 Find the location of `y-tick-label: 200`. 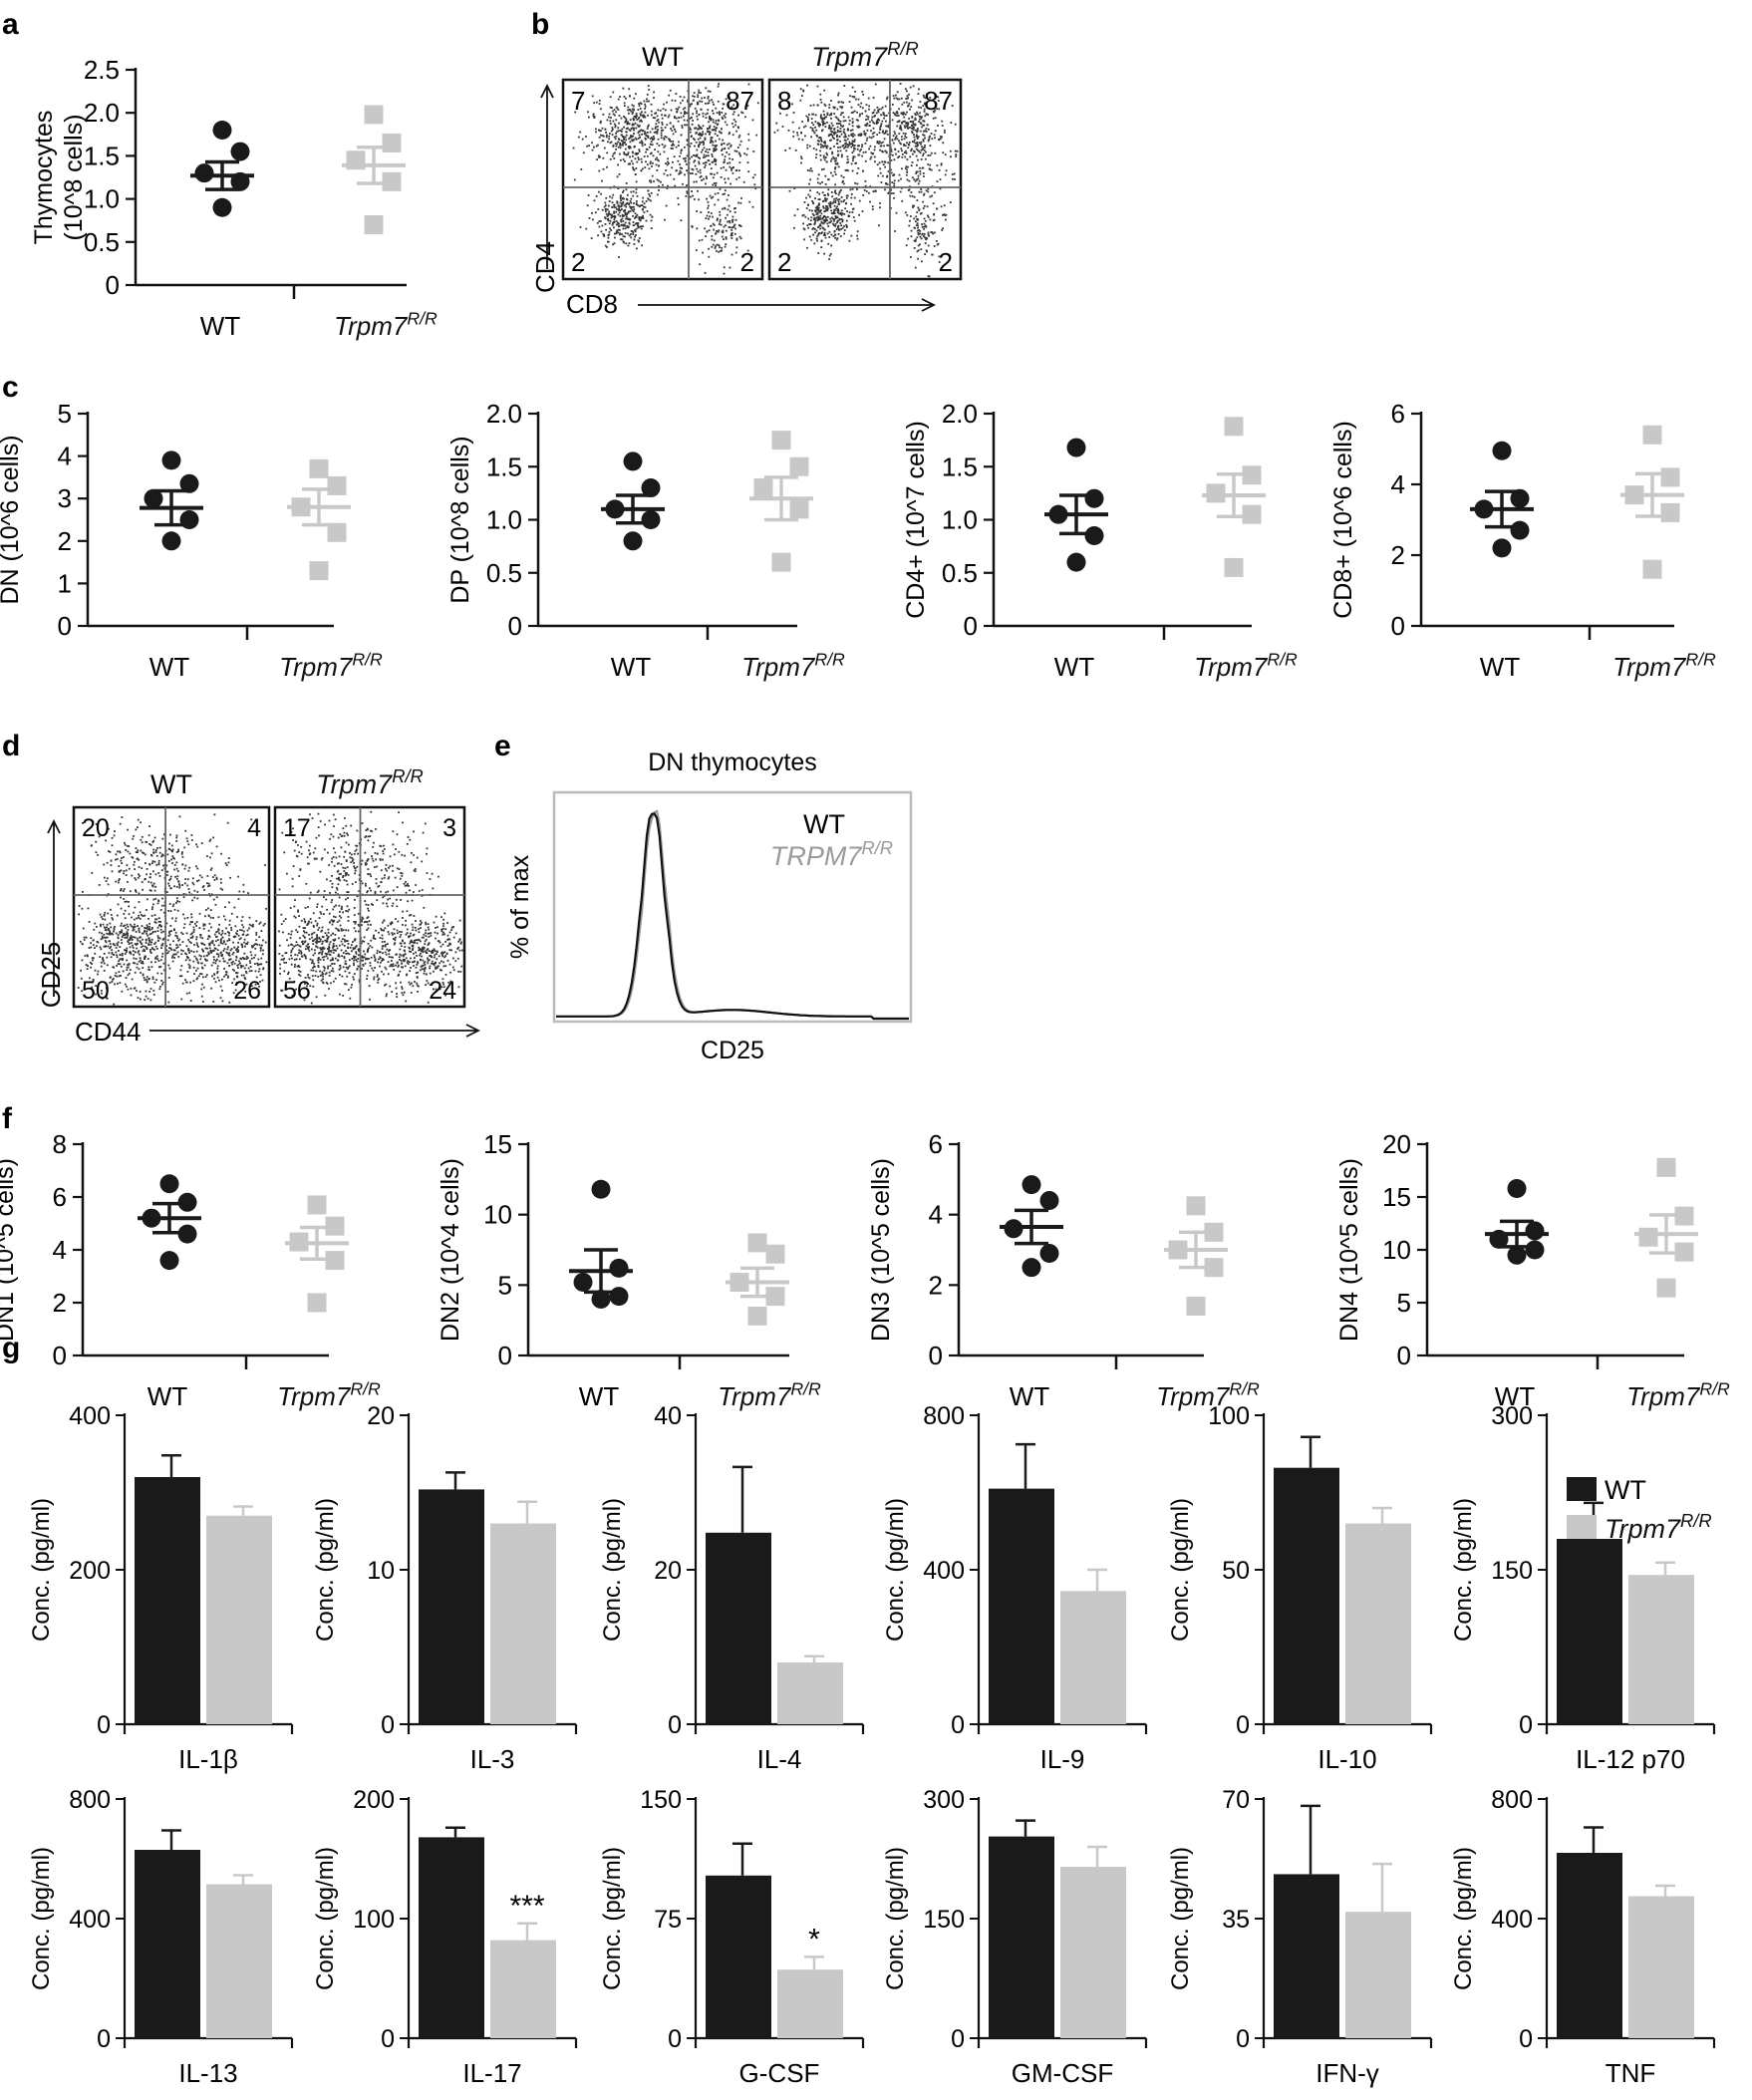

y-tick-label: 200 is located at coordinates (90, 1571).